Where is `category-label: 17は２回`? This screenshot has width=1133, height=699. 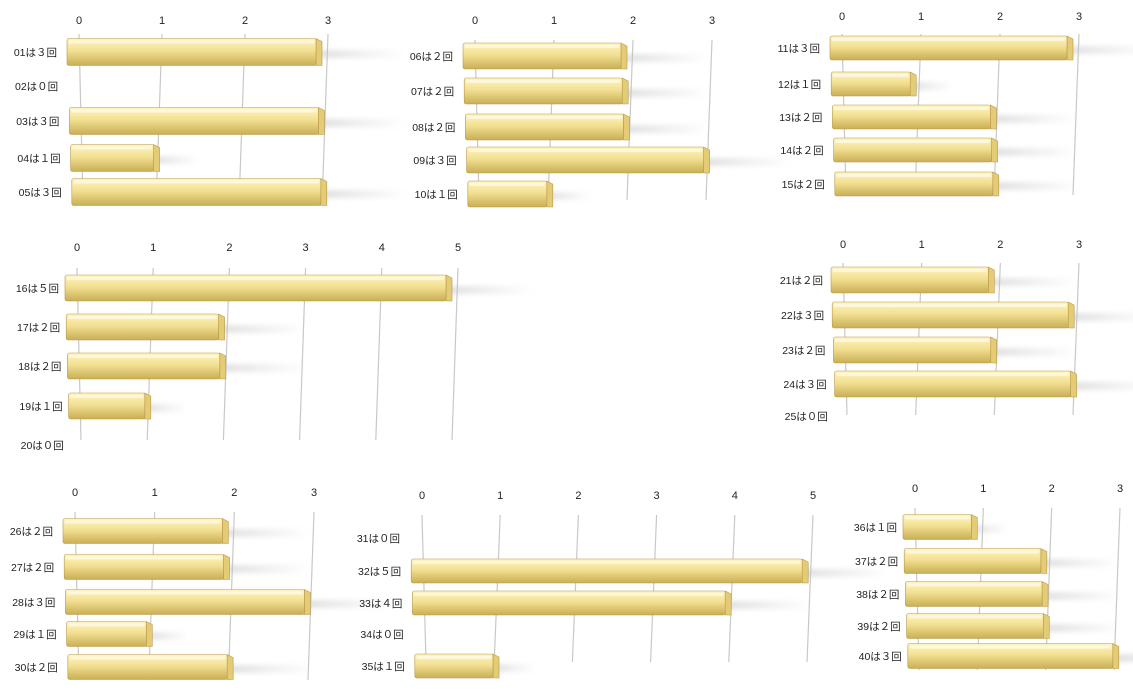
category-label: 17は２回 is located at coordinates (38, 328).